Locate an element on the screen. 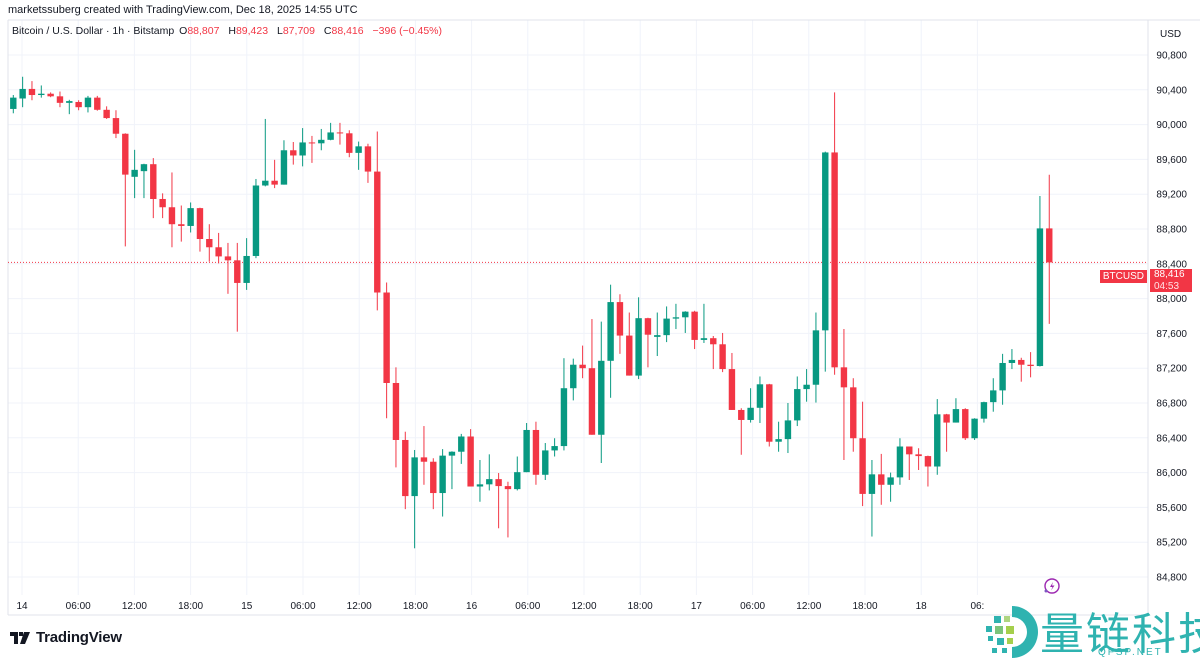  currency-label: USD is located at coordinates (1170, 34).